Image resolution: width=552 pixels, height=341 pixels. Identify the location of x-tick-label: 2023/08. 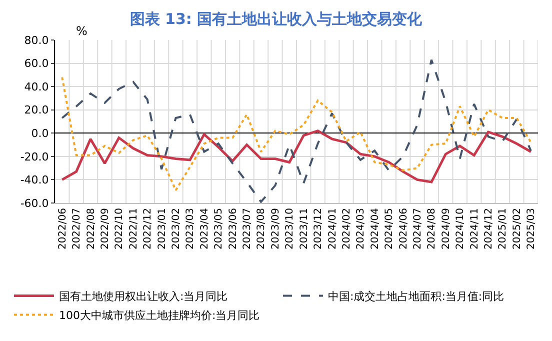
(262, 229).